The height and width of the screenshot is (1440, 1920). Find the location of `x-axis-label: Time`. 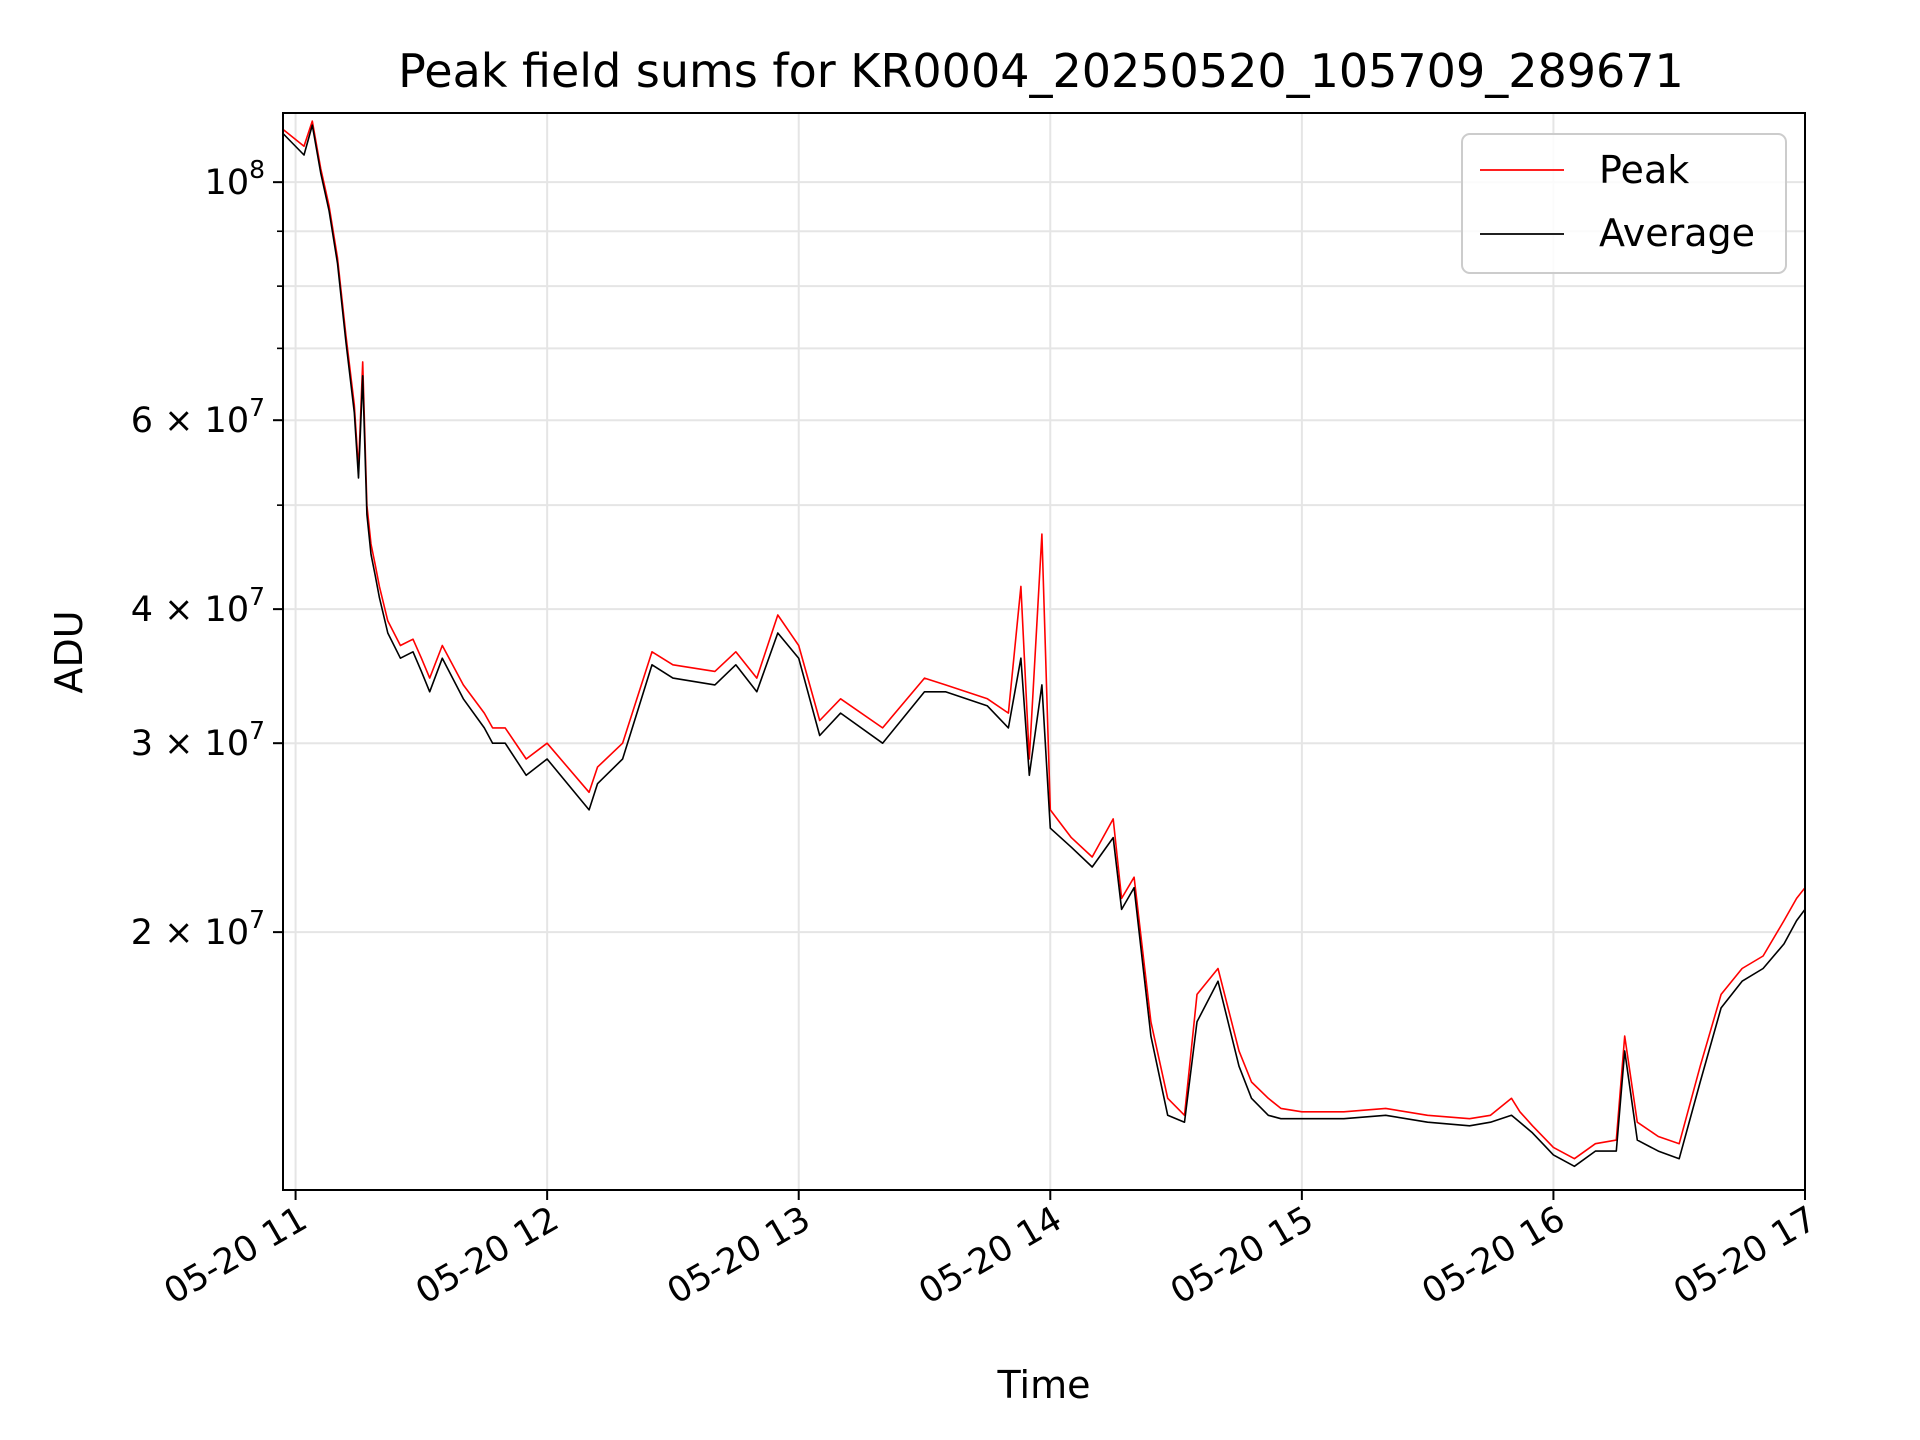

x-axis-label: Time is located at coordinates (1044, 1385).